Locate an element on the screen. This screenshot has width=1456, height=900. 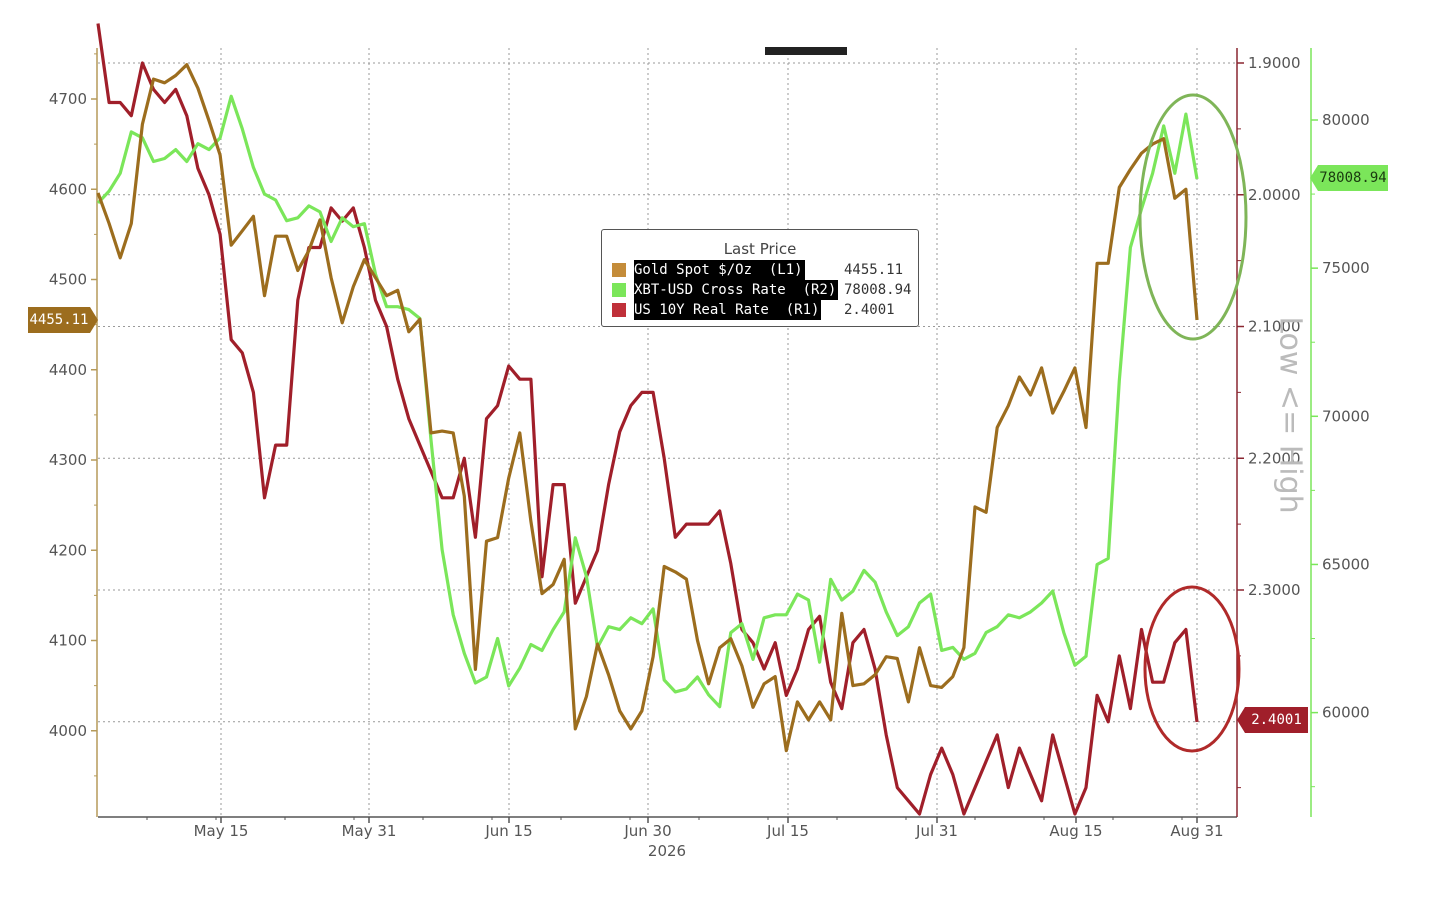
highlight-circles is located at coordinates (1193, 423).